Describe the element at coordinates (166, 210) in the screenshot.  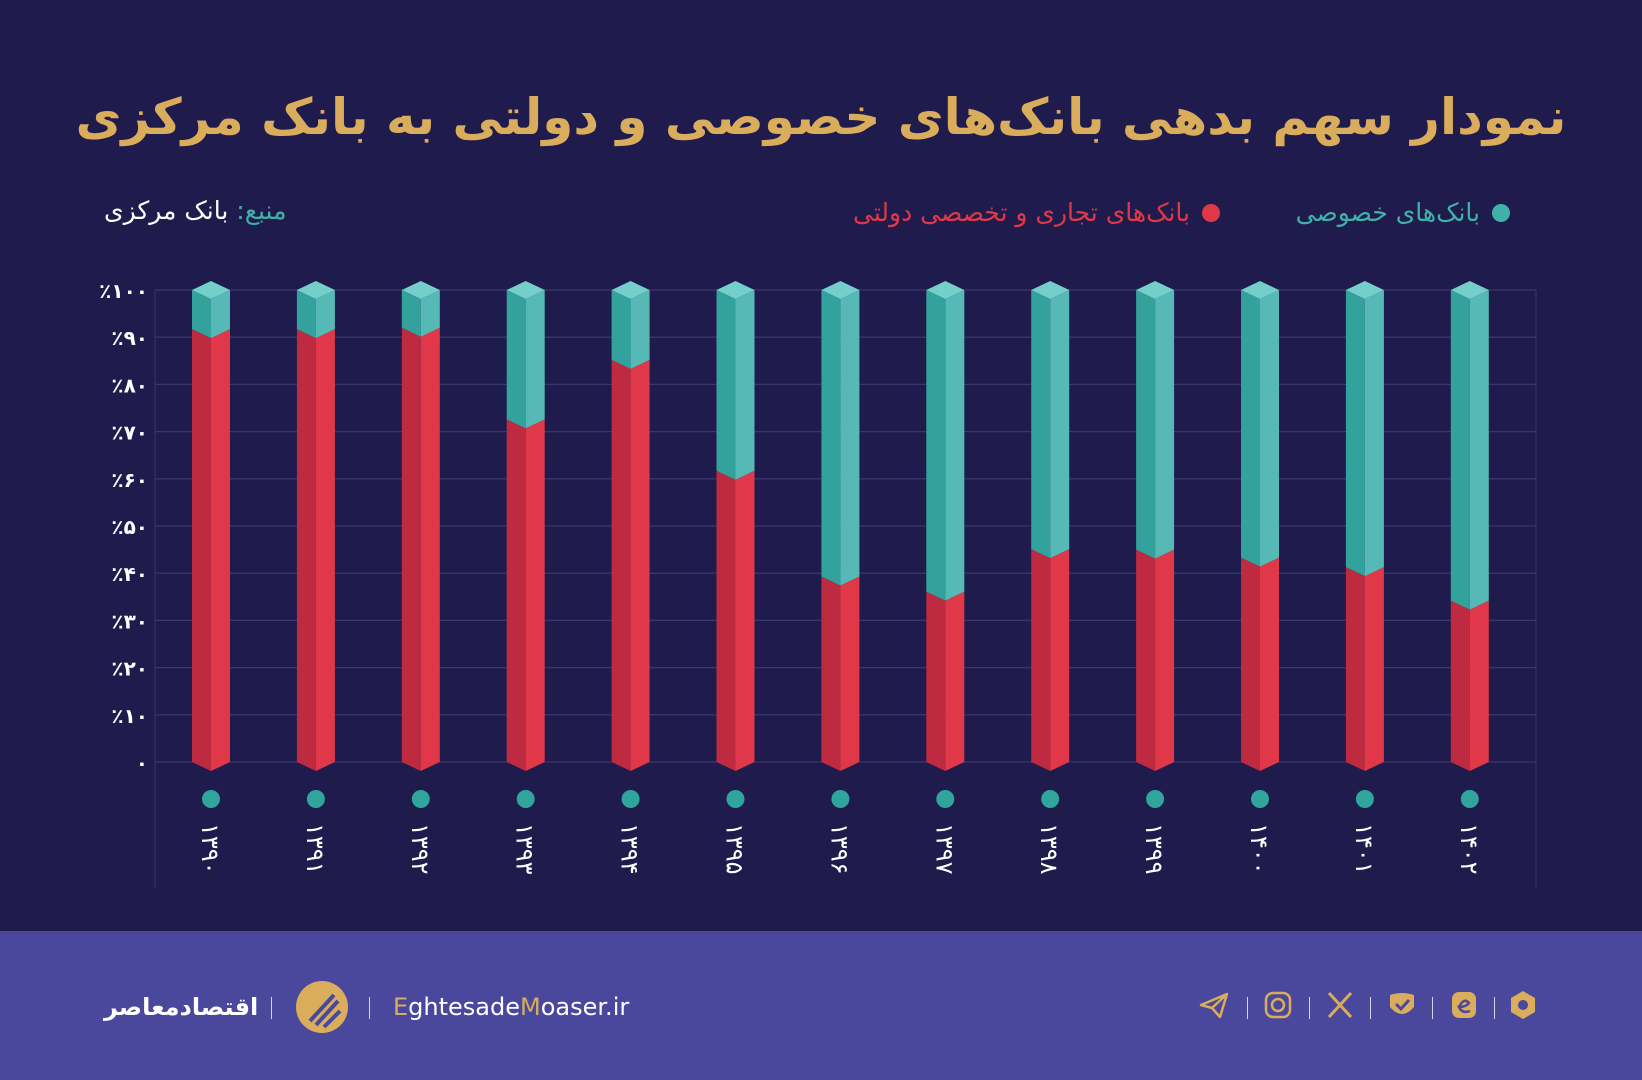
I see `source-value: بانک مرکزی` at that location.